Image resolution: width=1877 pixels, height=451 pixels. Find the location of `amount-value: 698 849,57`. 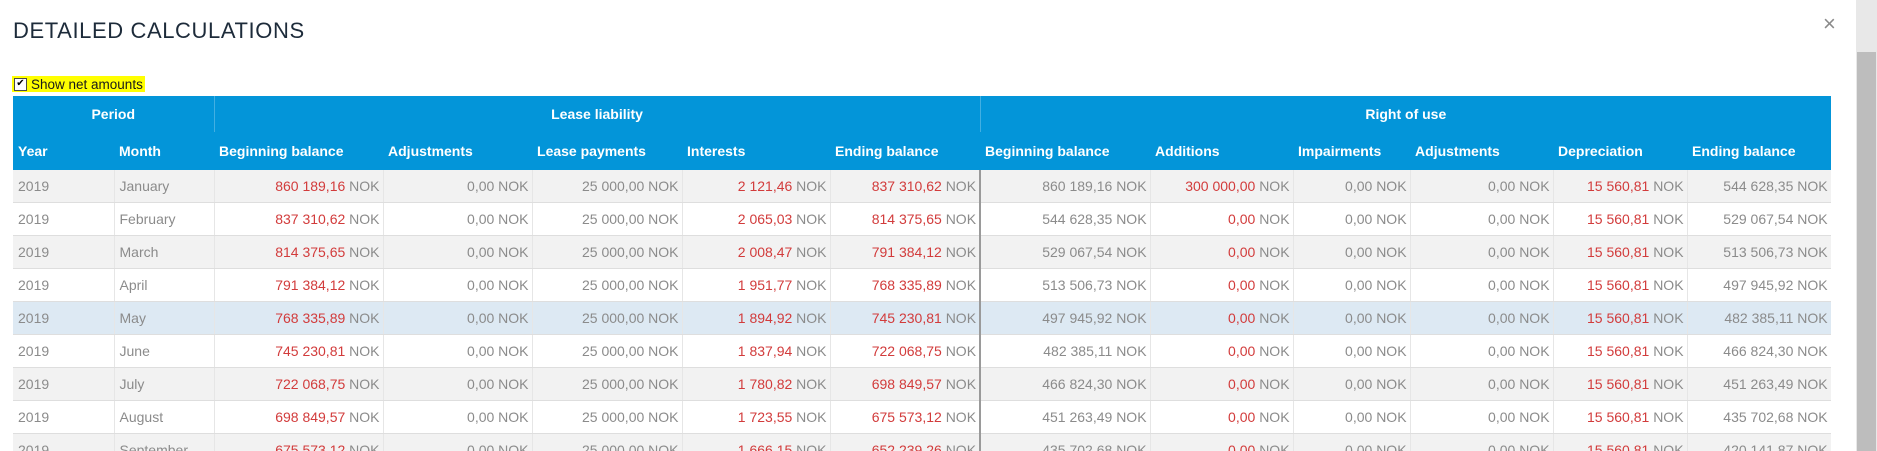

amount-value: 698 849,57 is located at coordinates (310, 417).